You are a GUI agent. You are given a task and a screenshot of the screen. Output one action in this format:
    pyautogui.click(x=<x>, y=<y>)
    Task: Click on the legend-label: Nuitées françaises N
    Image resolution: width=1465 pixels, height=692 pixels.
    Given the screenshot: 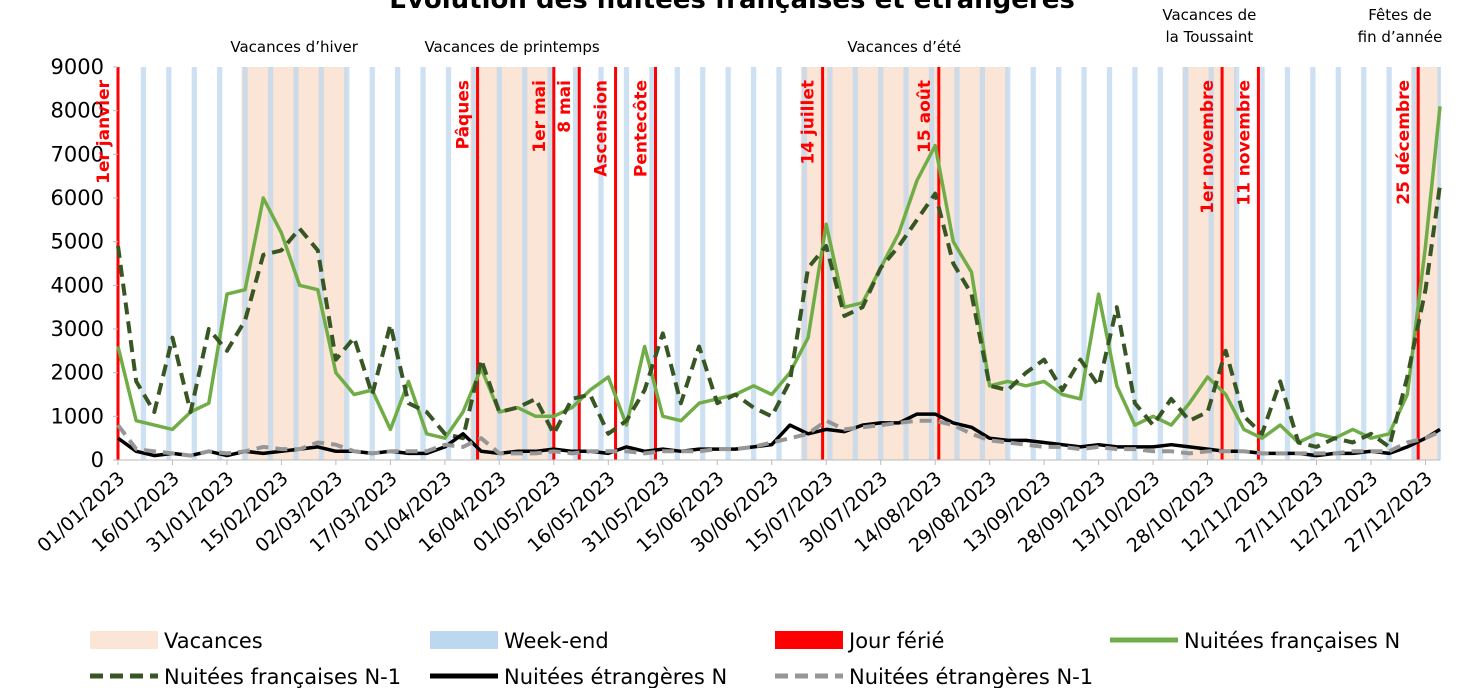 What is the action you would take?
    pyautogui.click(x=1292, y=641)
    